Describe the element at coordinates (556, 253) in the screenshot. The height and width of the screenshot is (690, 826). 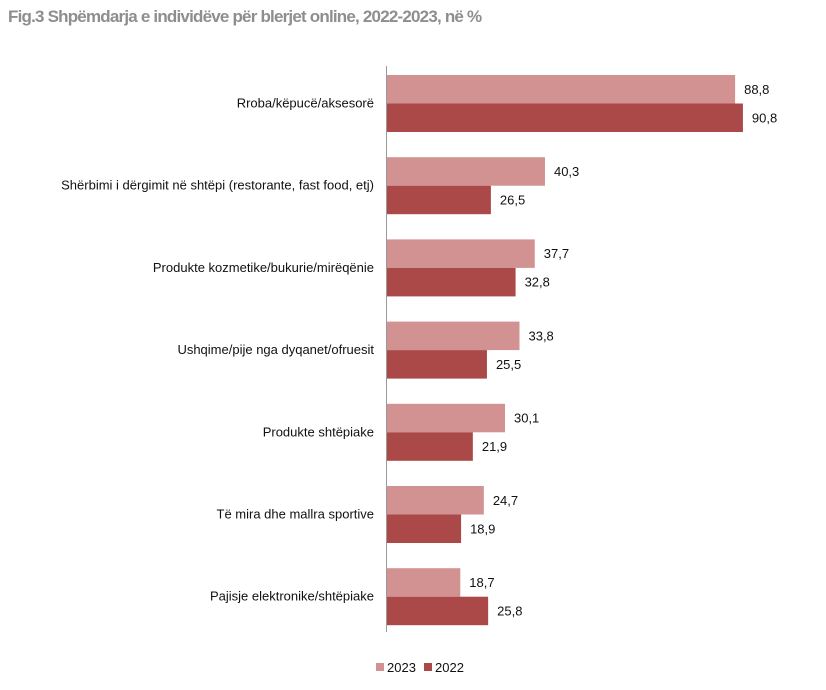
I see `value-label-2023: 37,7` at that location.